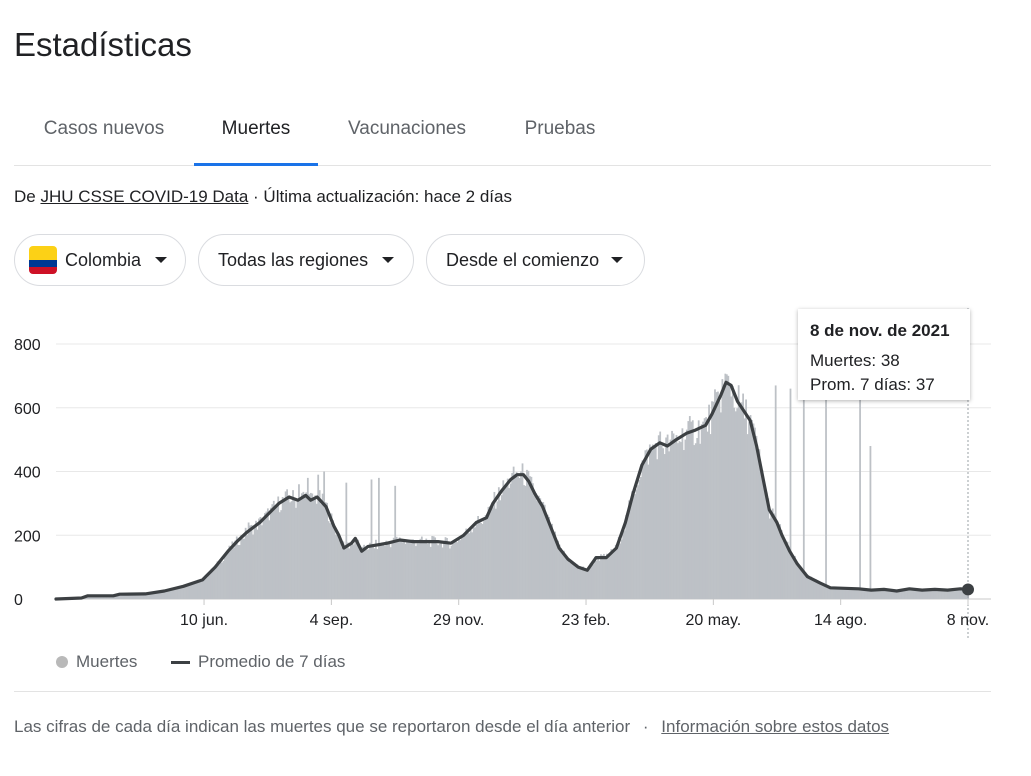 Image resolution: width=1031 pixels, height=776 pixels. I want to click on source-link: JHU CSSE COVID-19 Data, so click(144, 196).